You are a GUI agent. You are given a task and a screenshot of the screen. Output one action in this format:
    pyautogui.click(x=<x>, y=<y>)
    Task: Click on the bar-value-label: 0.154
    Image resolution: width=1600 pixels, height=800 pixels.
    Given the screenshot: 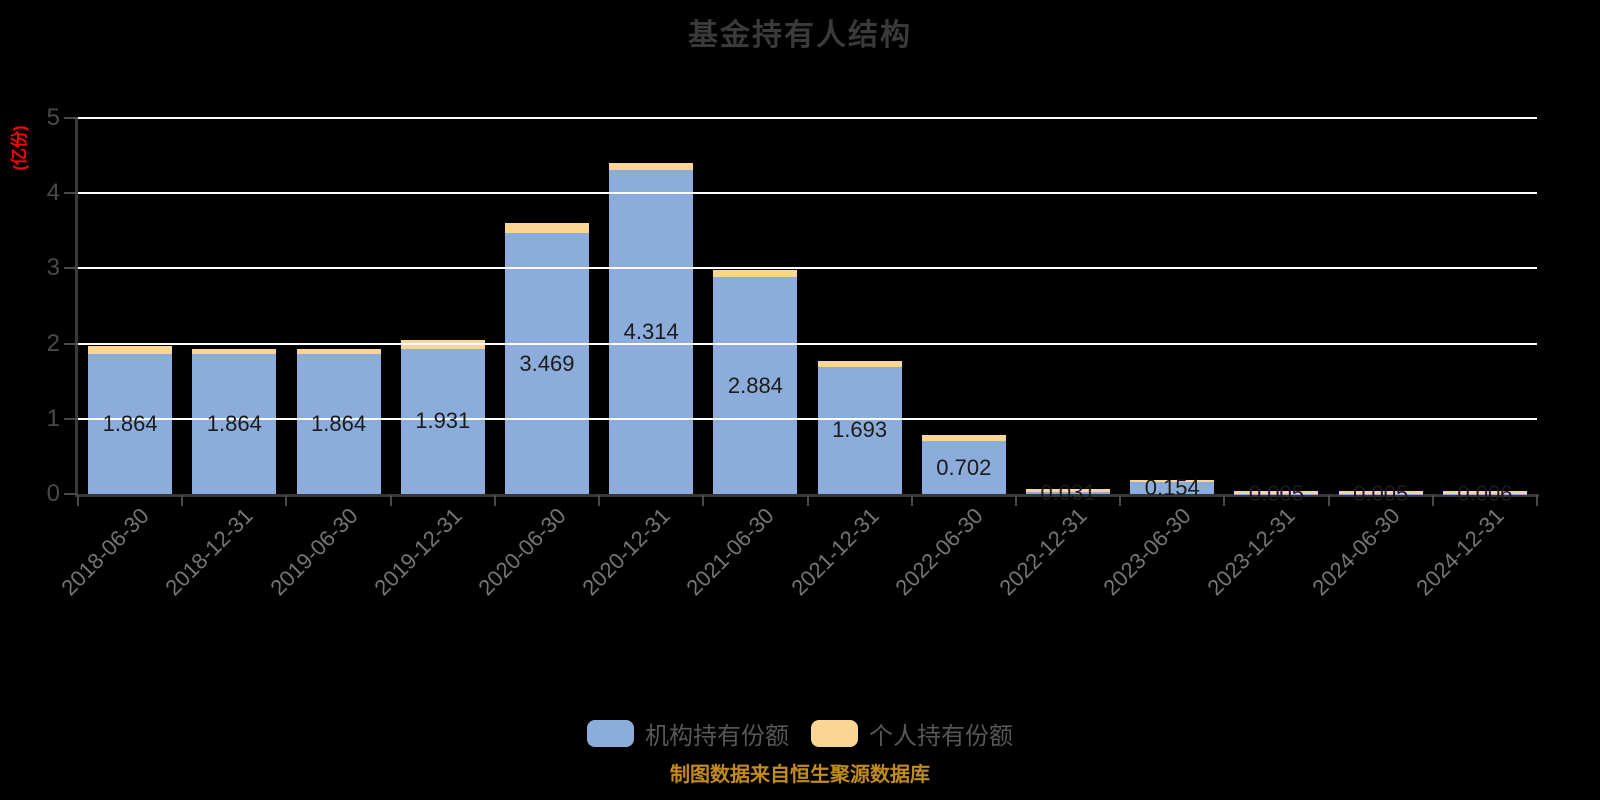 What is the action you would take?
    pyautogui.click(x=1172, y=488)
    